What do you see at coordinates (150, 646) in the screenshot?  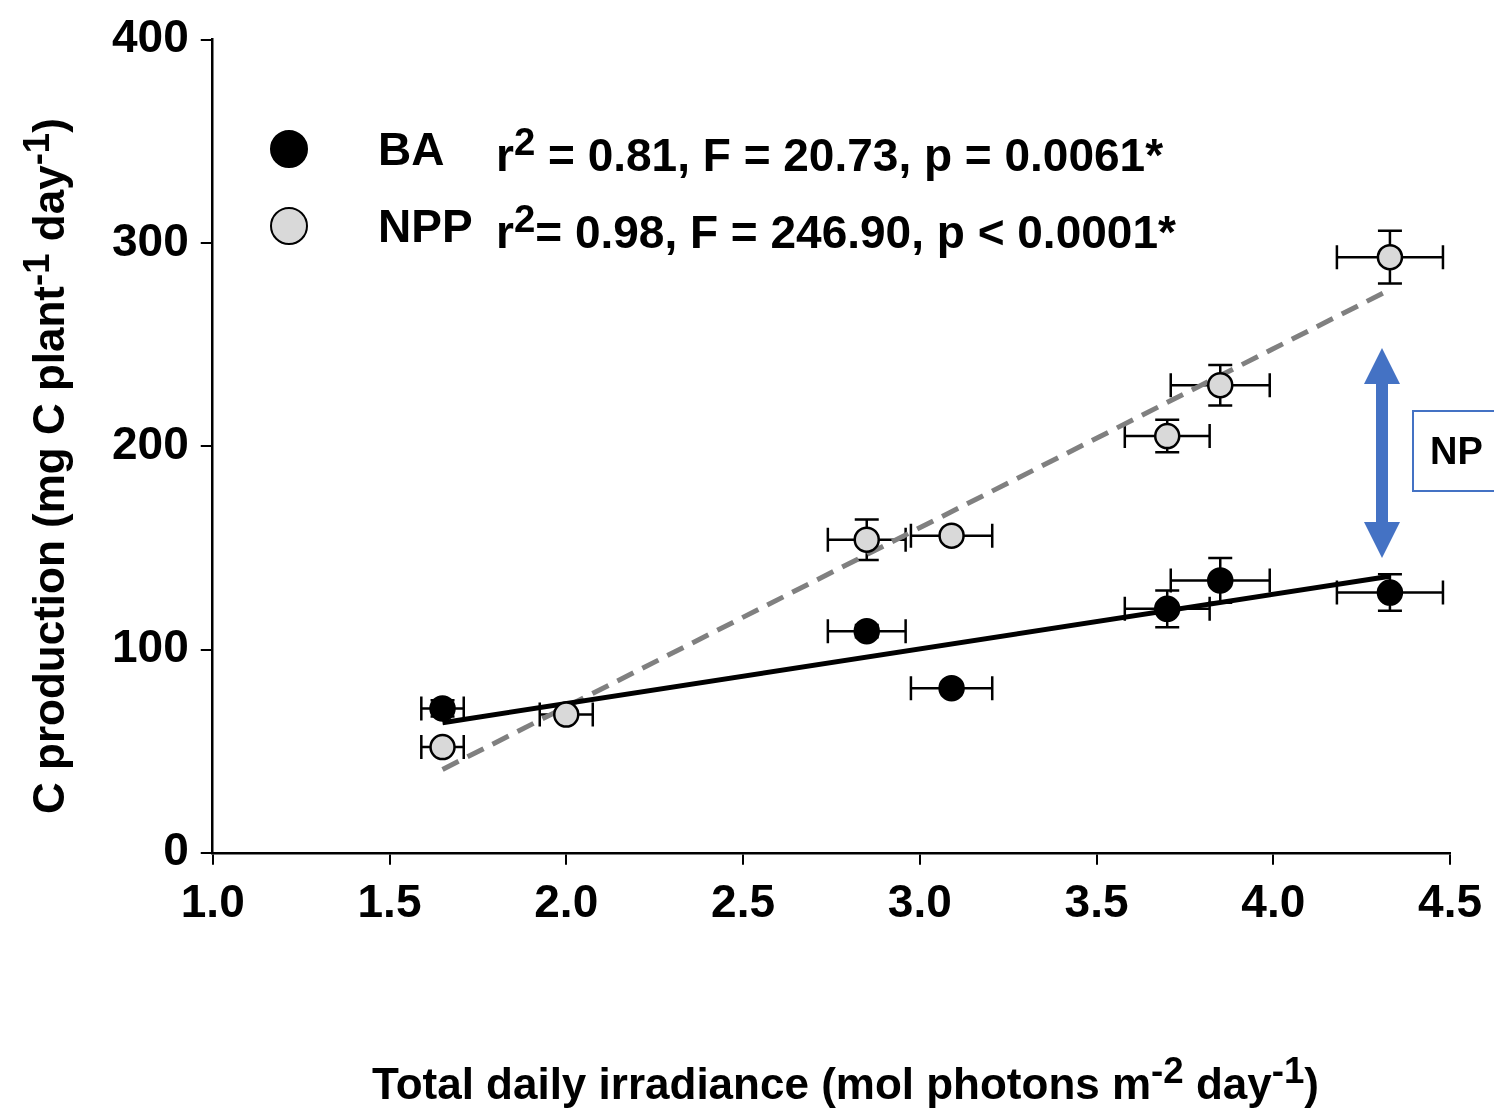 I see `y-tick-label: 100` at bounding box center [150, 646].